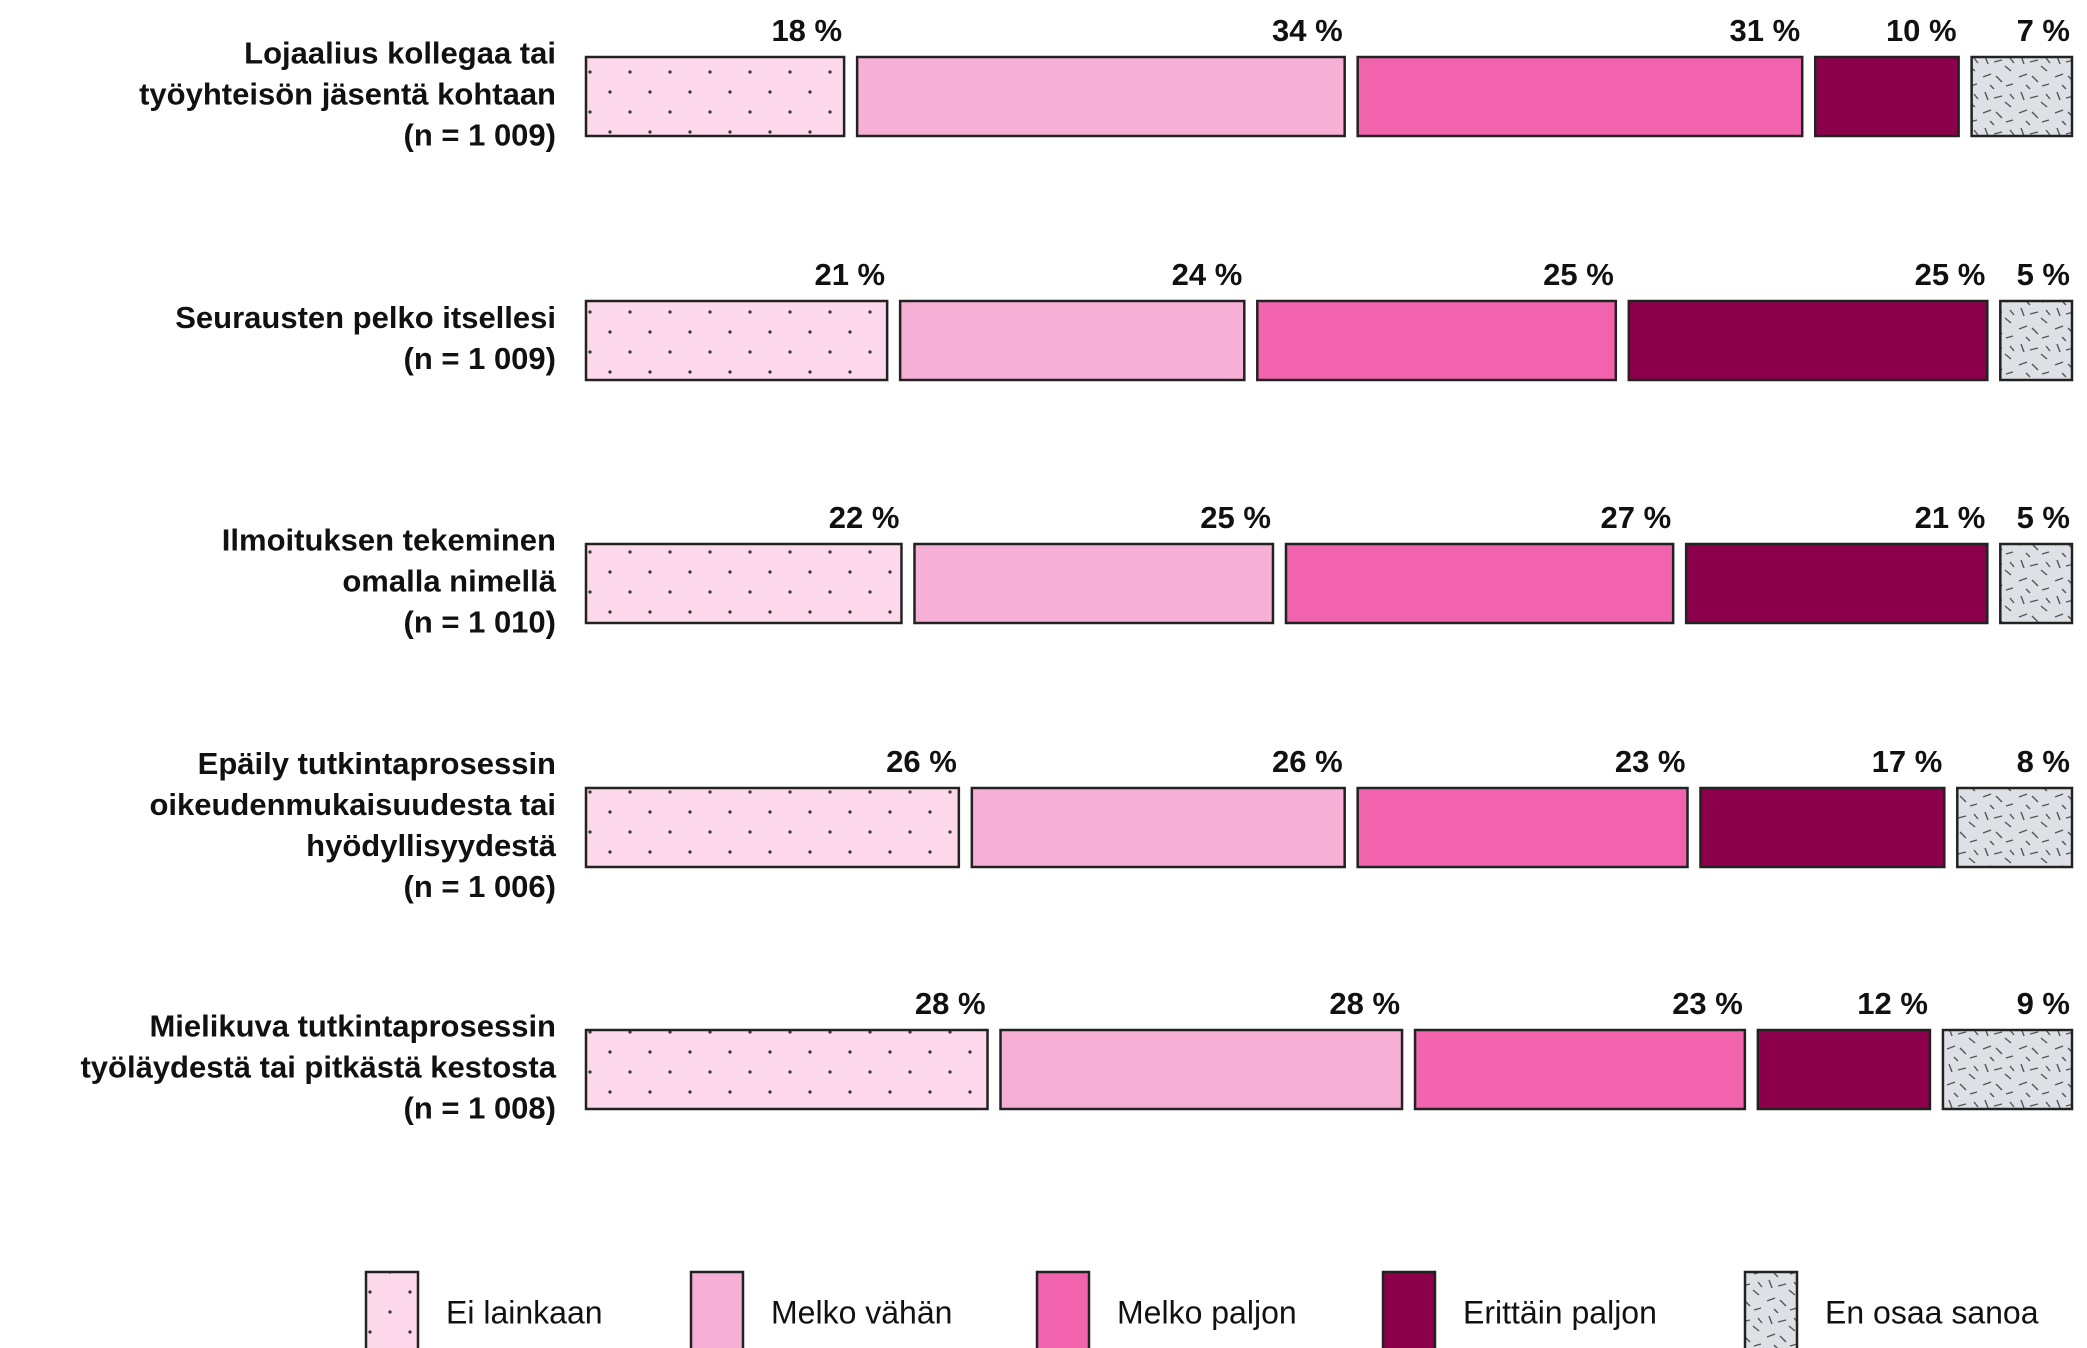 The width and height of the screenshot is (2087, 1348). What do you see at coordinates (431, 845) in the screenshot?
I see `category-label: hyödyllisyydestä` at bounding box center [431, 845].